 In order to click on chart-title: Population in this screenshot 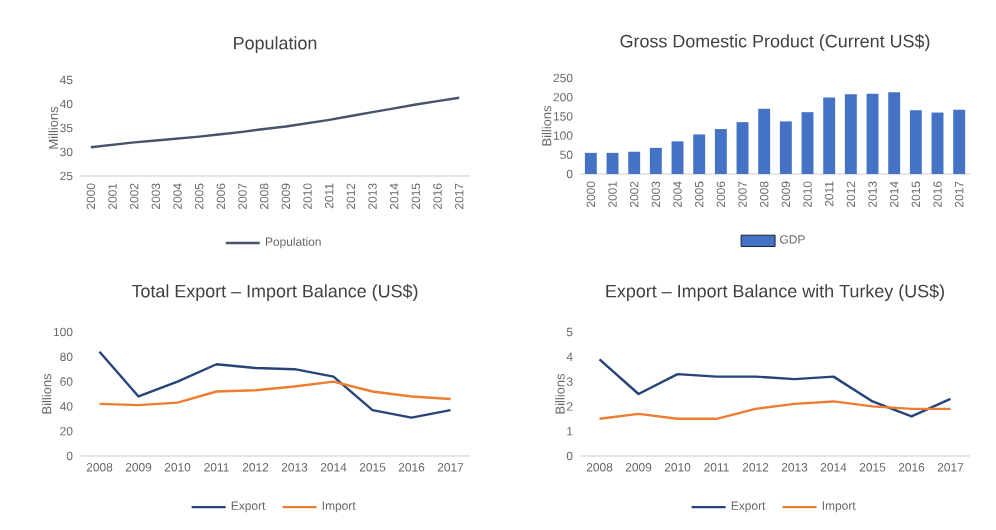, I will do `click(275, 44)`.